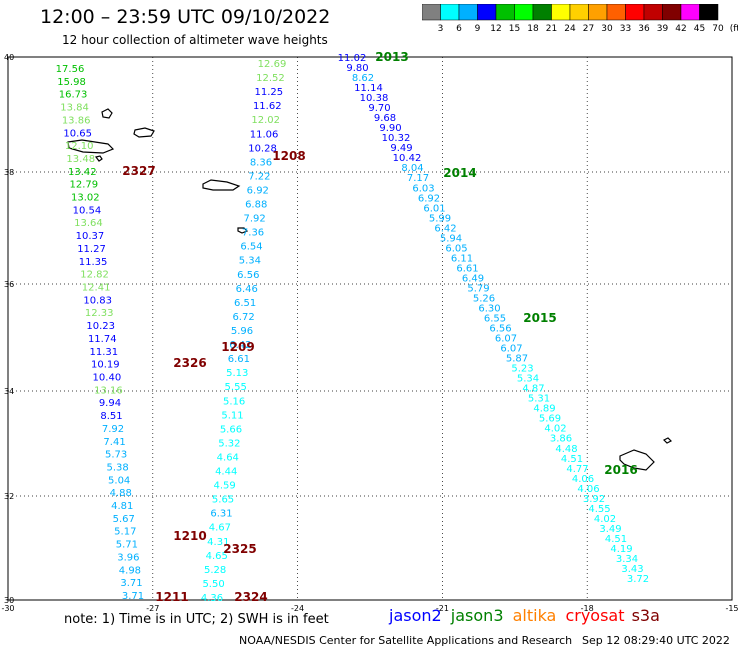  What do you see at coordinates (500, 329) in the screenshot?
I see `wave-height-value: 6.56` at bounding box center [500, 329].